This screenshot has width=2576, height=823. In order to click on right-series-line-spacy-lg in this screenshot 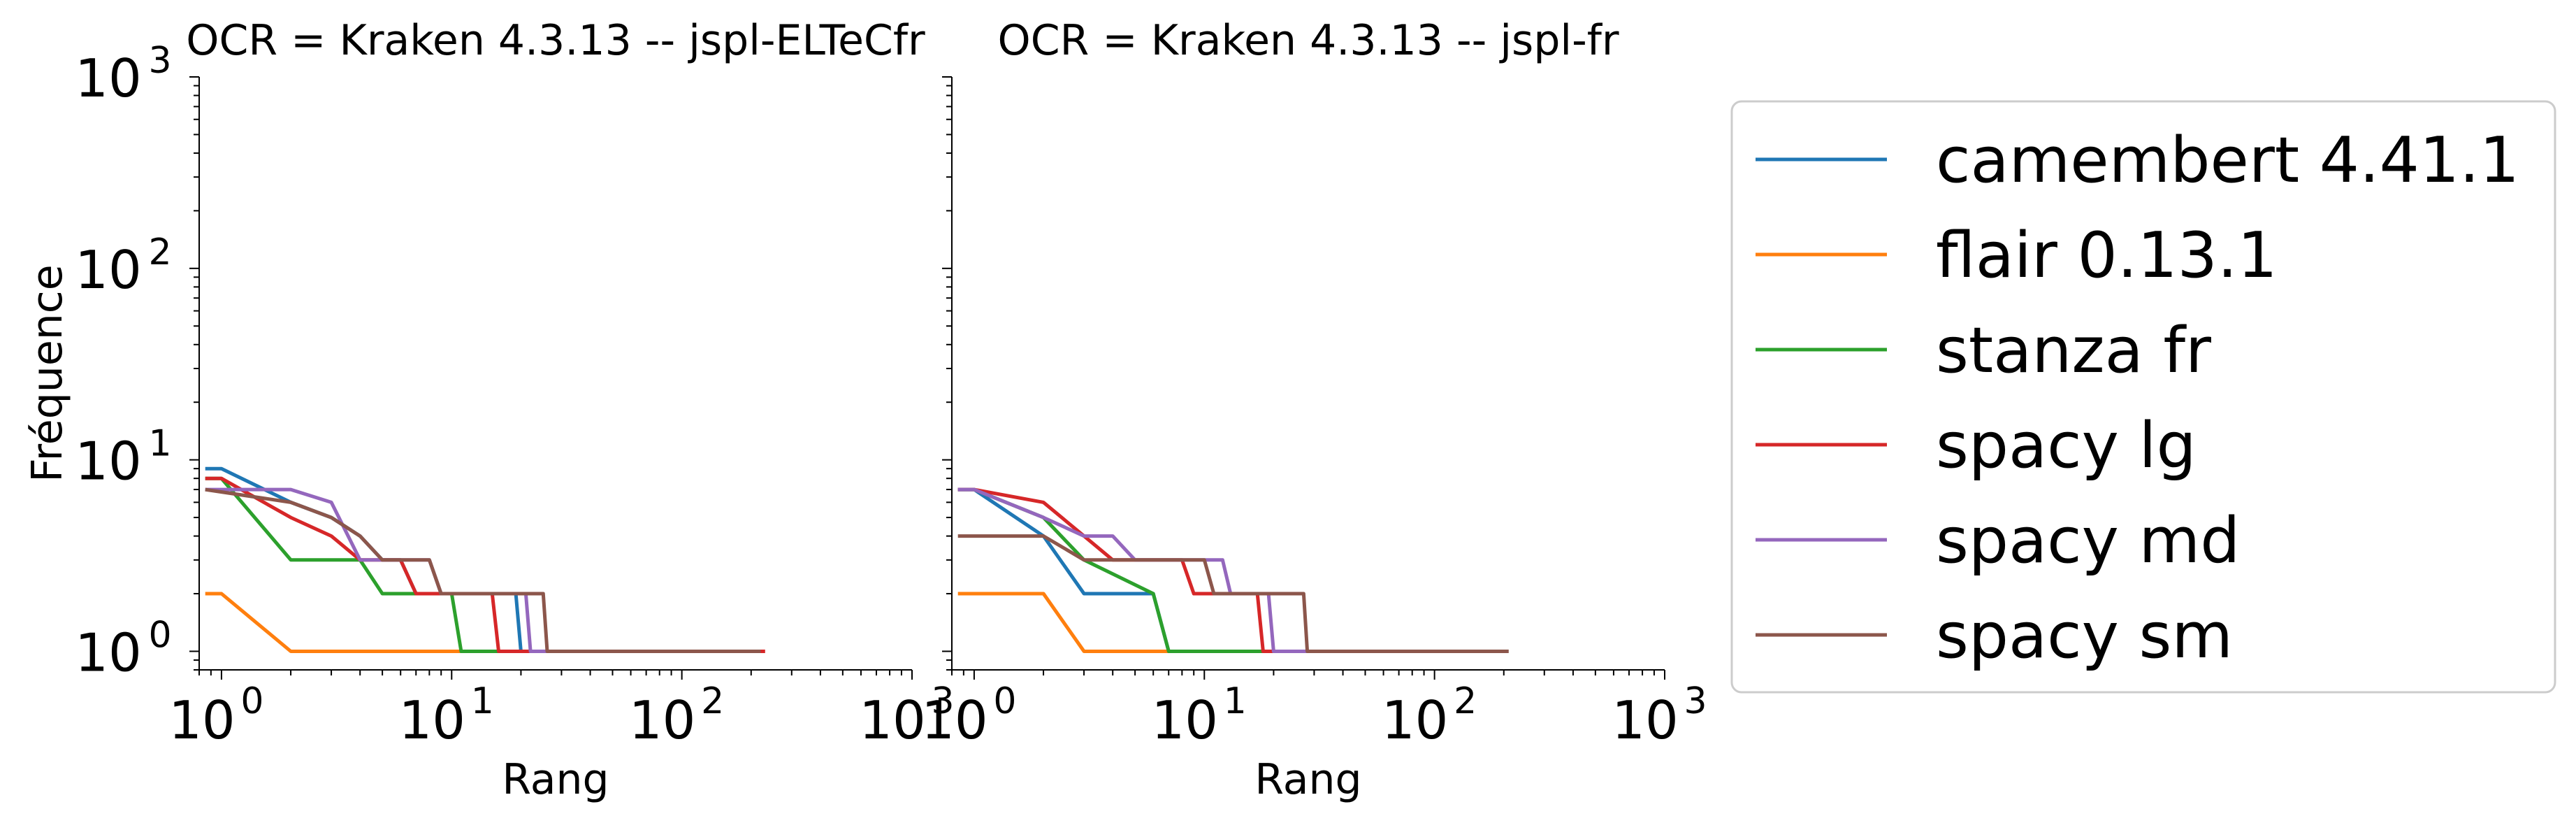, I will do `click(1196, 570)`.